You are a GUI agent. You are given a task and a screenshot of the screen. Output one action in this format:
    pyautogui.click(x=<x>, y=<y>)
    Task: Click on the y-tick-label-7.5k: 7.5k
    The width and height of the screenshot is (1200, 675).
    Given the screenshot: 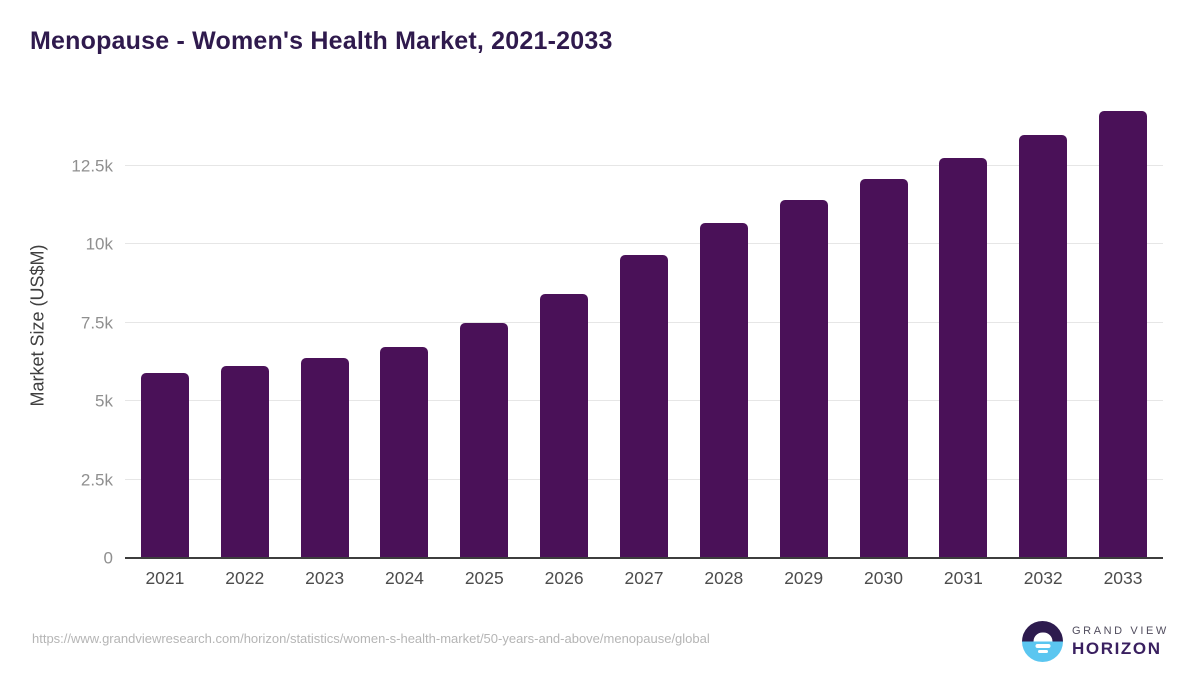 What is the action you would take?
    pyautogui.click(x=96, y=323)
    